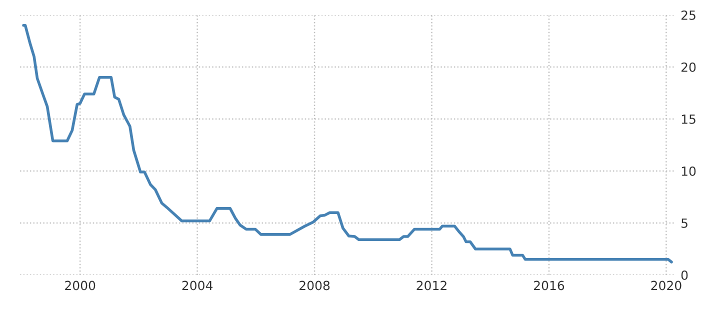 The image size is (715, 314). I want to click on x-tick-label: 2008, so click(315, 285).